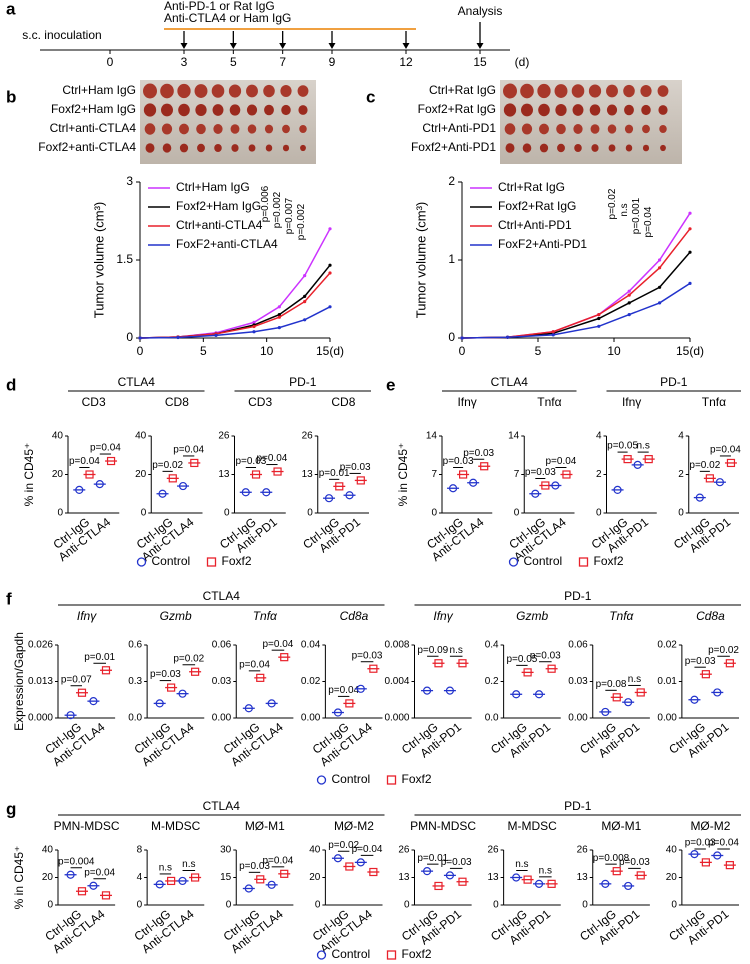 The height and width of the screenshot is (964, 750). Describe the element at coordinates (621, 616) in the screenshot. I see `subplot-title: Tnfα` at that location.